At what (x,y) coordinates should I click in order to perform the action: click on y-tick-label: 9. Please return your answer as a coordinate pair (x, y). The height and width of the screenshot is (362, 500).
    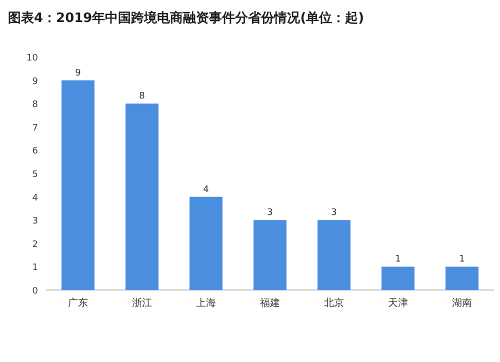
    Looking at the image, I should click on (35, 81).